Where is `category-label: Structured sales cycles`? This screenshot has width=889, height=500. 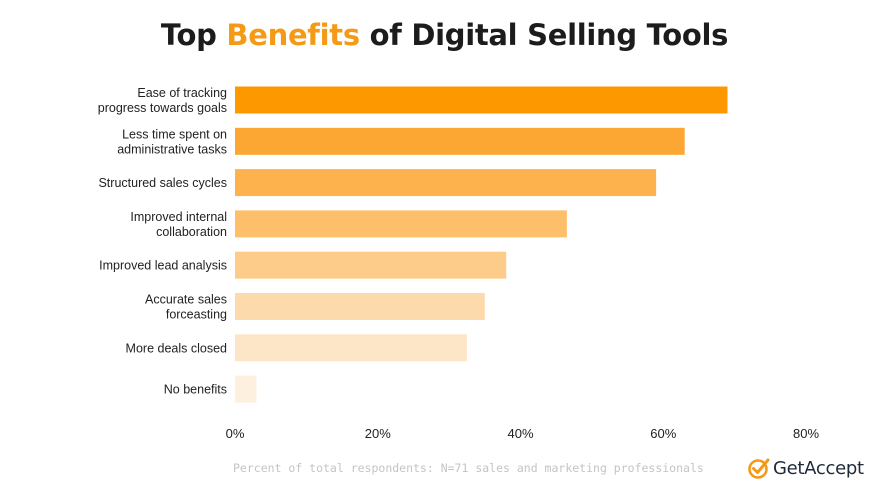
category-label: Structured sales cycles is located at coordinates (162, 183).